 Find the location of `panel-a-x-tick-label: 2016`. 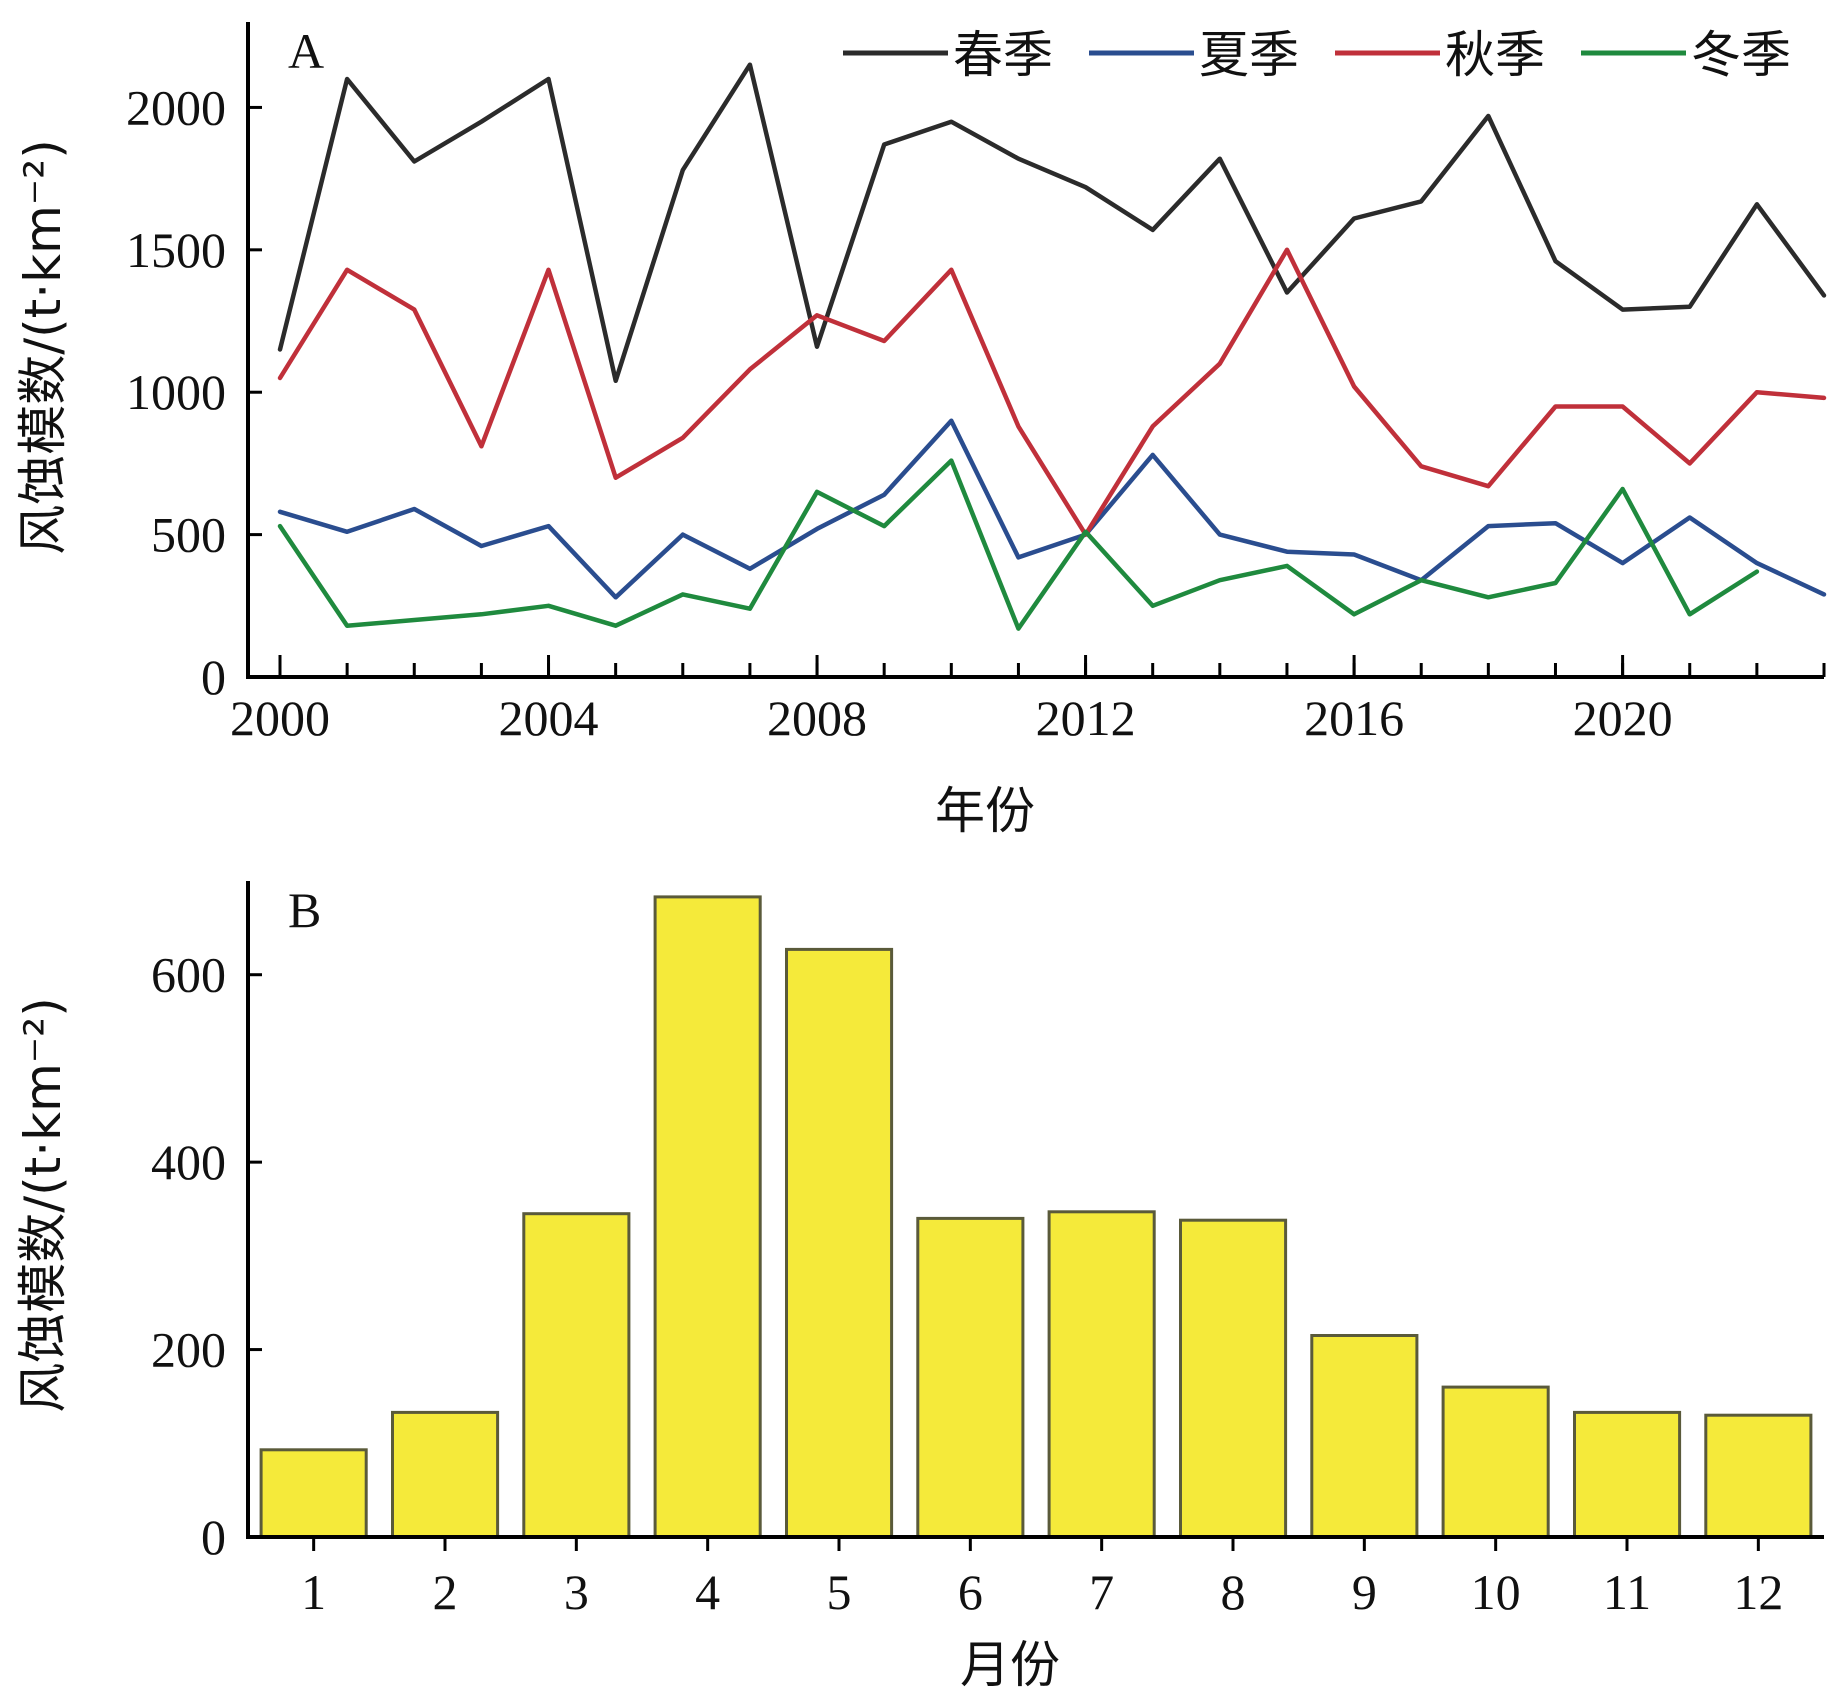

panel-a-x-tick-label: 2016 is located at coordinates (1354, 718).